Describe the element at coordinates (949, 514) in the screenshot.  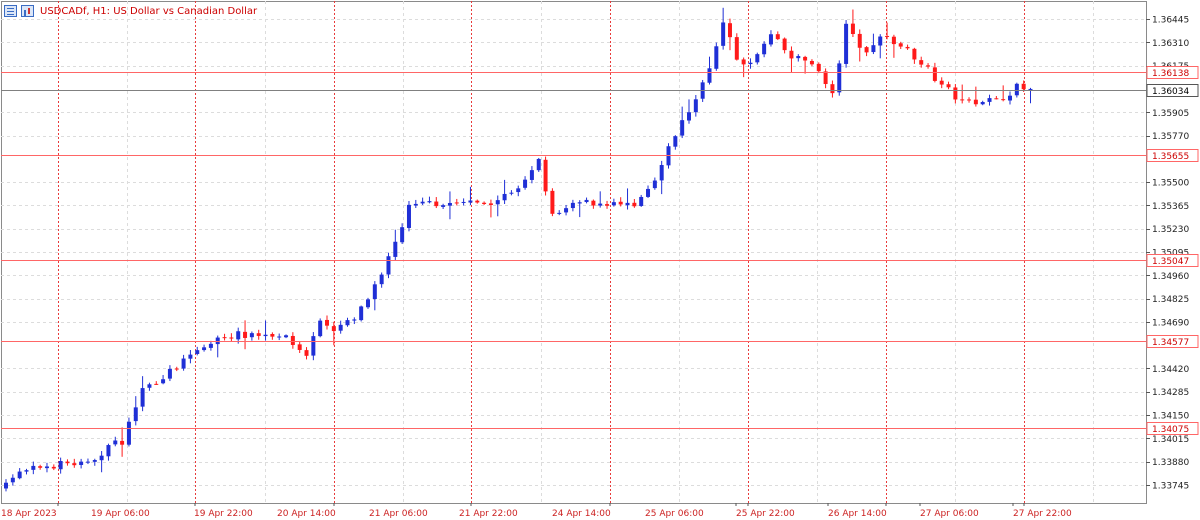
I see `x-tick-label: 27 Apr 06:00` at that location.